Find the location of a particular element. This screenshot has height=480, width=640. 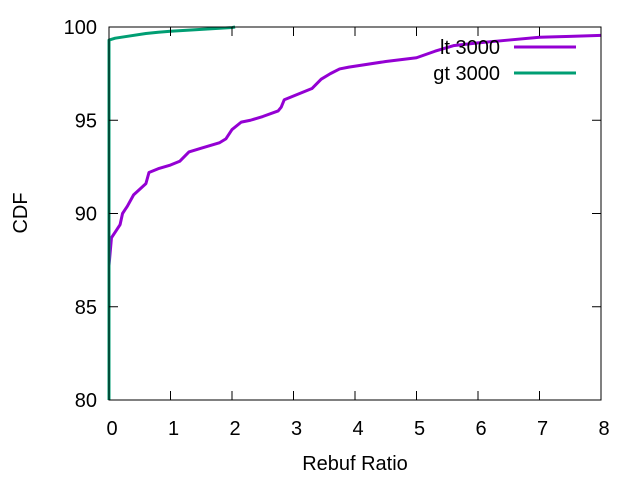

y-axis-label: CDF is located at coordinates (21, 212).